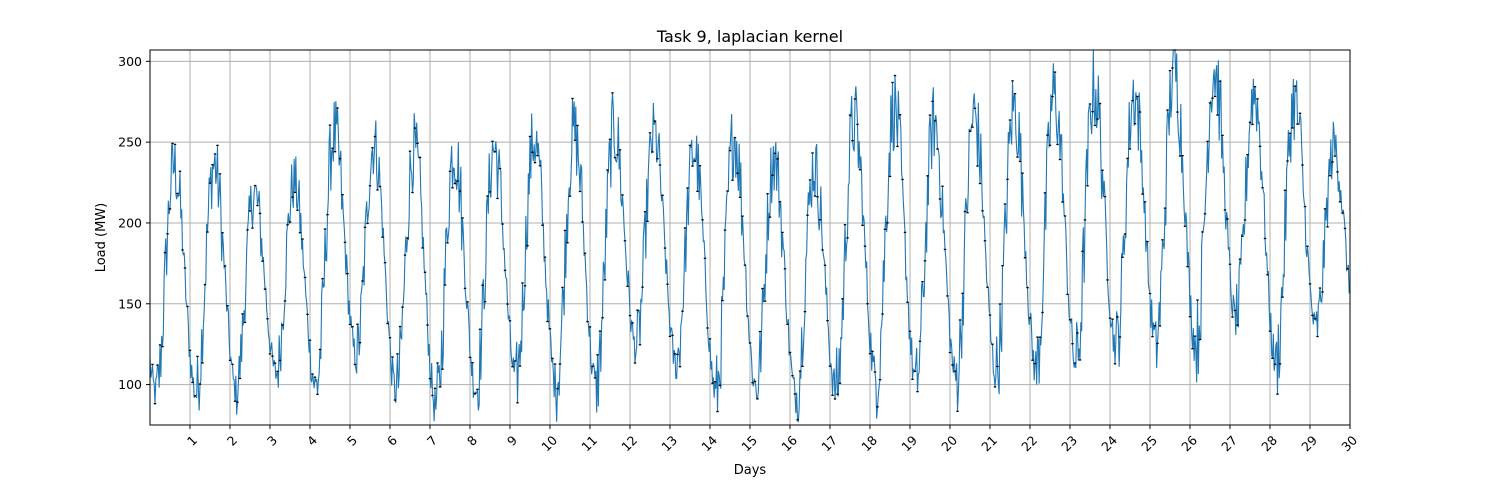  Describe the element at coordinates (549, 443) in the screenshot. I see `x-tick-label: 10` at that location.